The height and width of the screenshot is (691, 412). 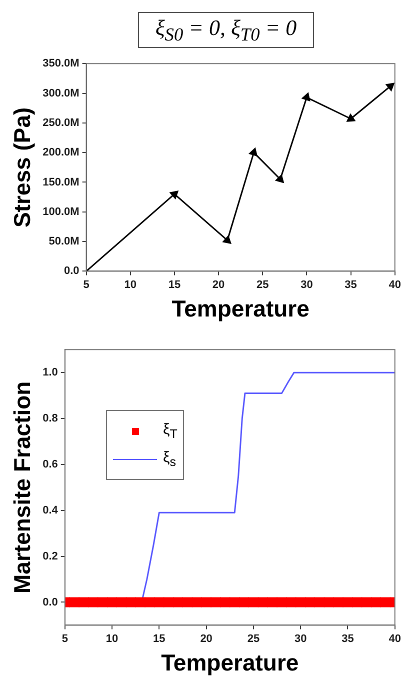 I want to click on chart-title: ξ$_{S0}$ = 0, ξ$_{T0}$ = 0, so click(x=226, y=30).